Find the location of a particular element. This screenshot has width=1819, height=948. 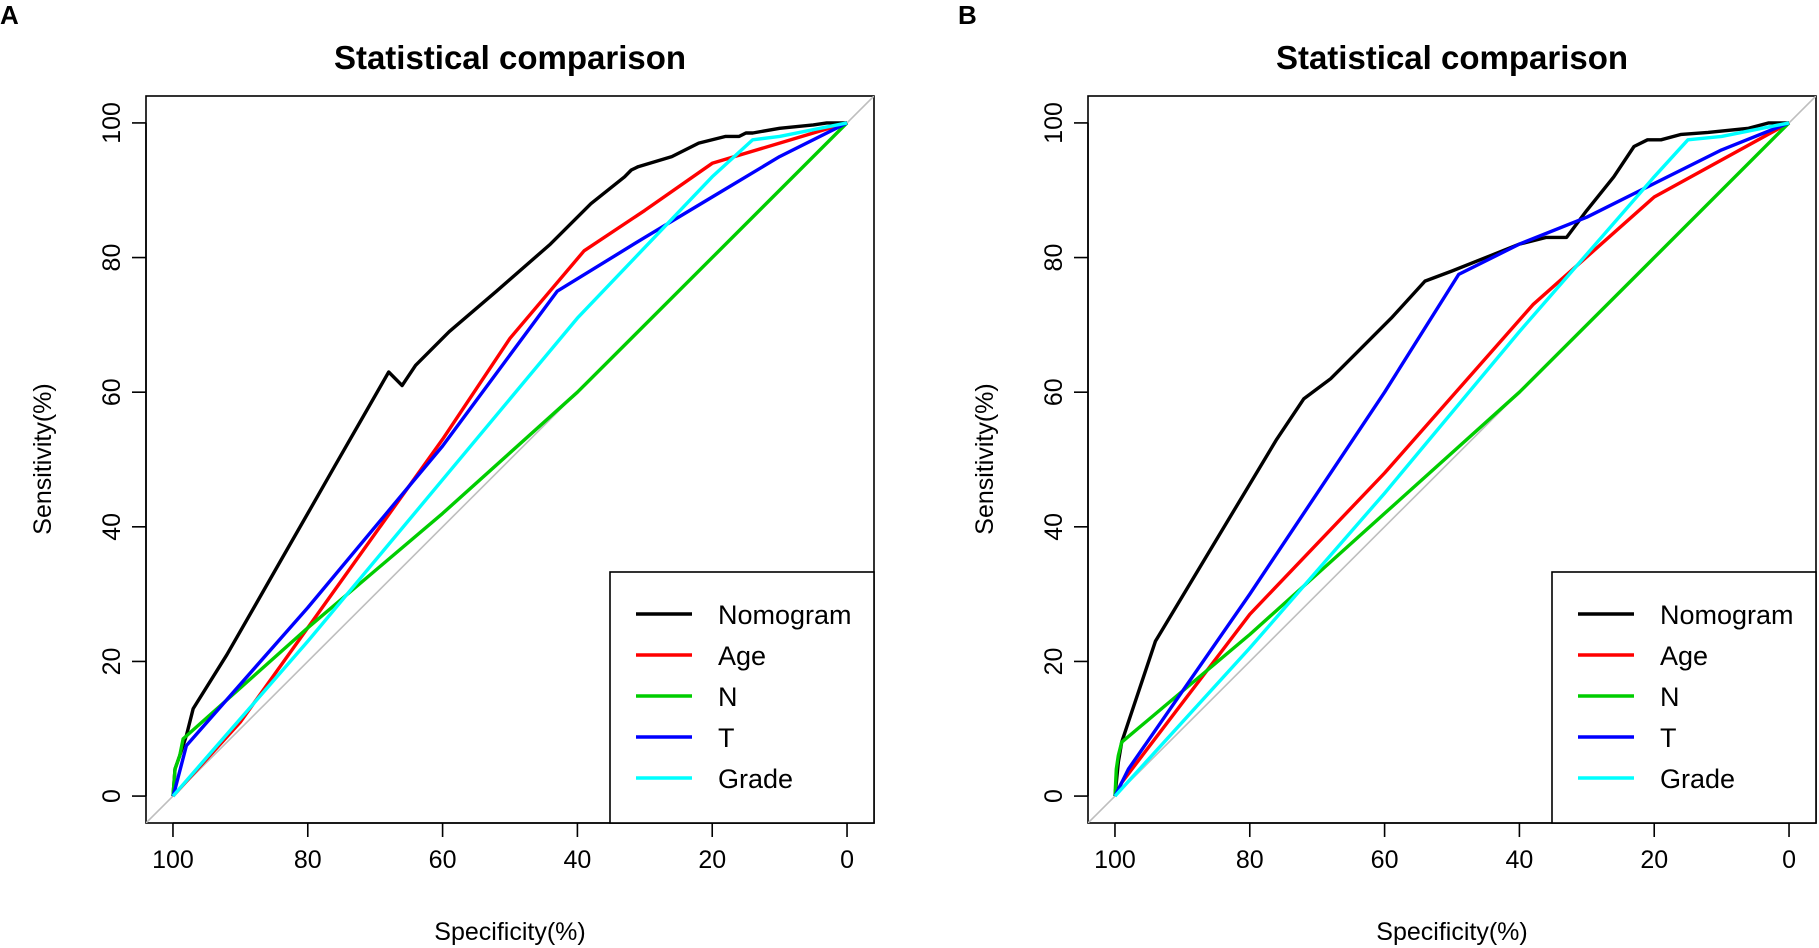

panel-label: B is located at coordinates (967, 15).